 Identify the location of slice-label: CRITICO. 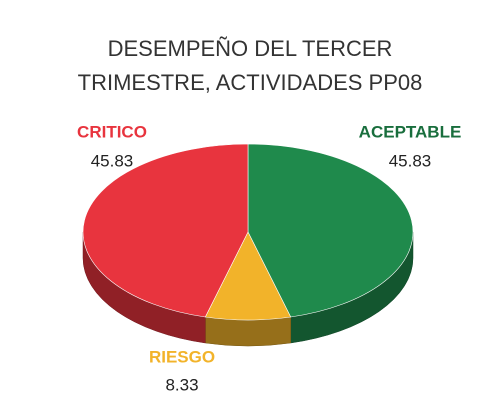
(112, 131).